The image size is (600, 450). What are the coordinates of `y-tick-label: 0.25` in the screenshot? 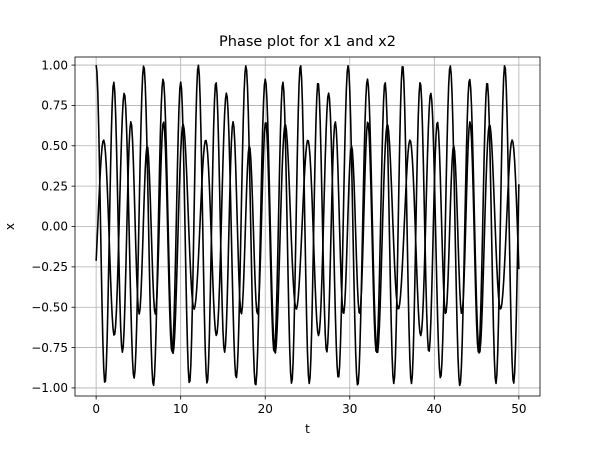 It's located at (54, 186).